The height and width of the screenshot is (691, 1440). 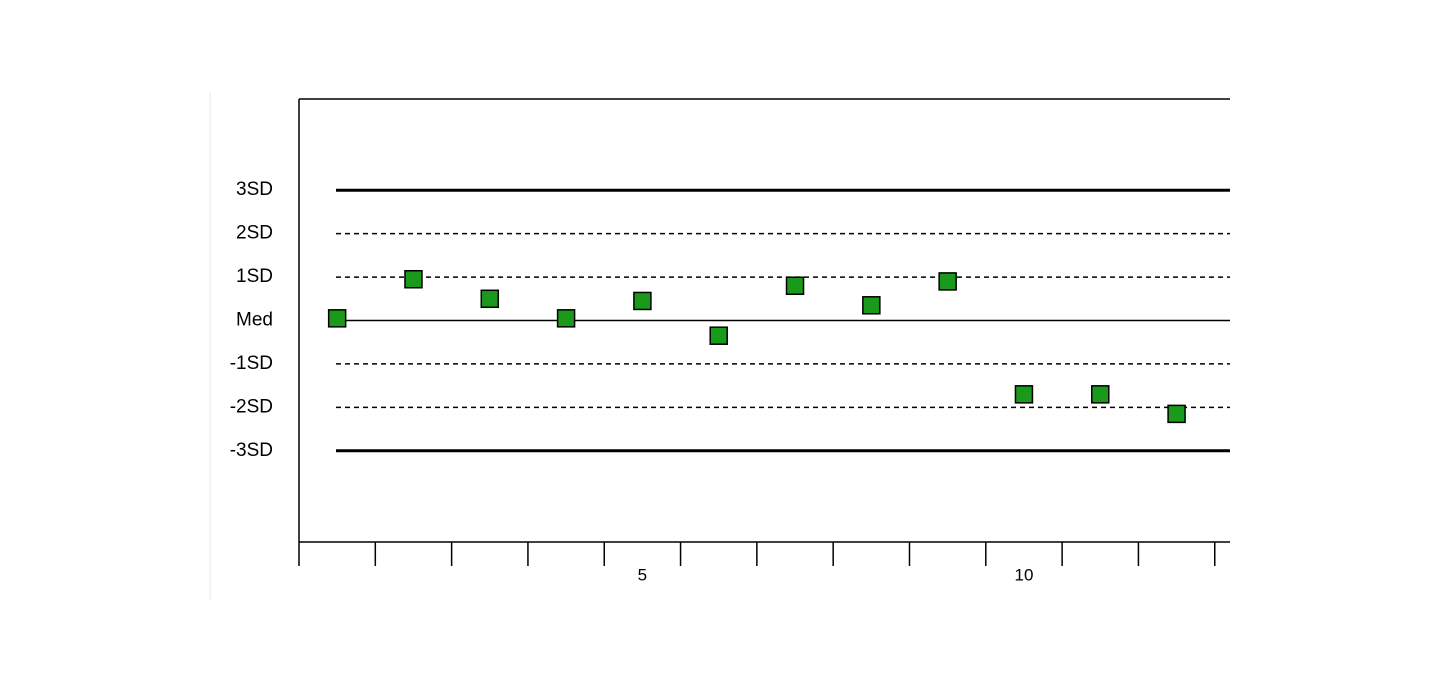 I want to click on x-axis-ticks, so click(x=757, y=554).